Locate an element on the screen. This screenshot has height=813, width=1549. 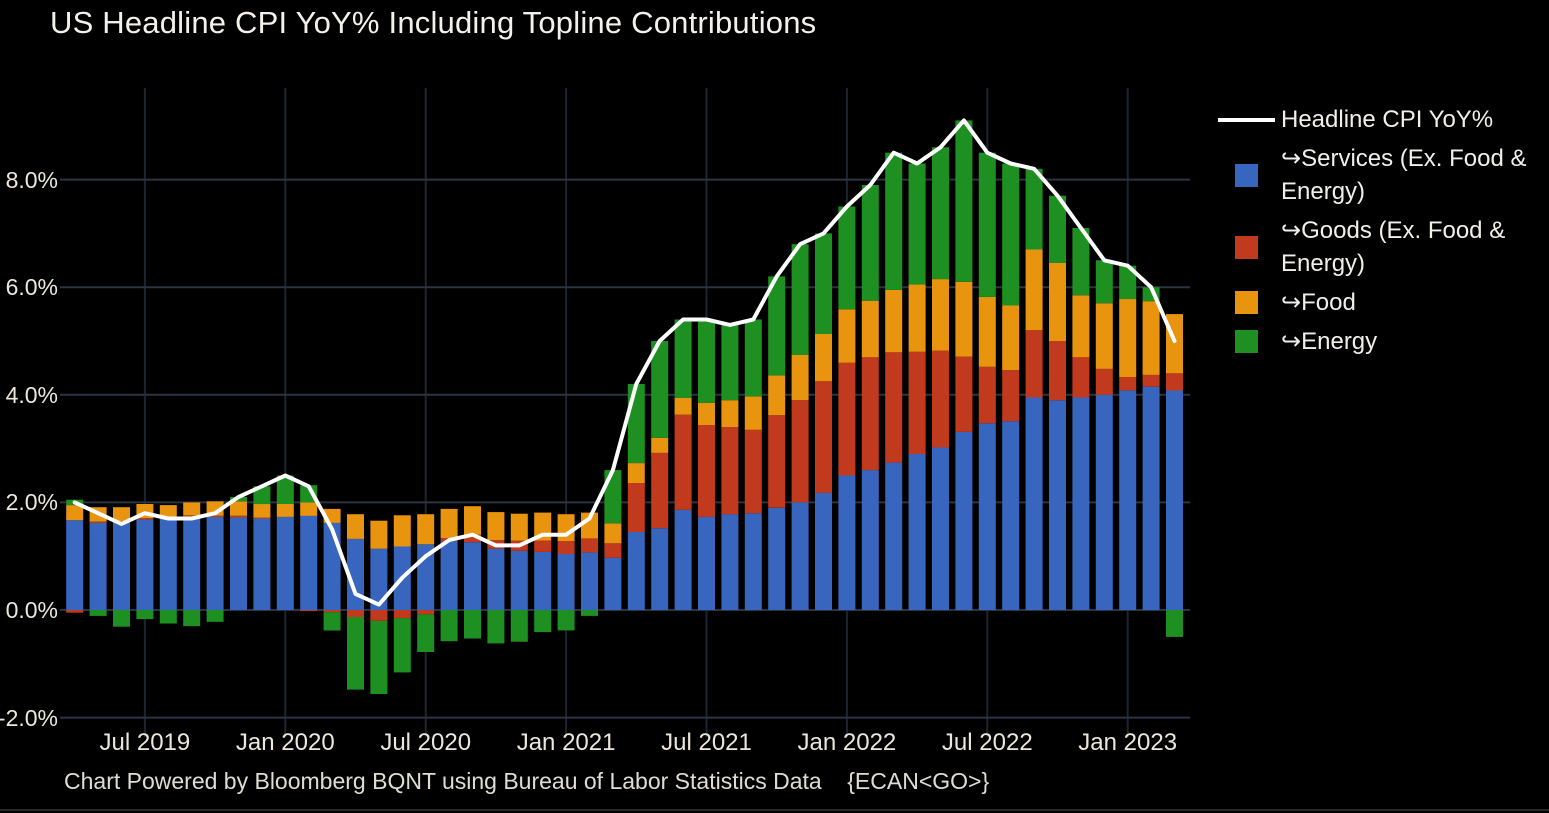
y-axis-label: 0.0% is located at coordinates (31, 610).